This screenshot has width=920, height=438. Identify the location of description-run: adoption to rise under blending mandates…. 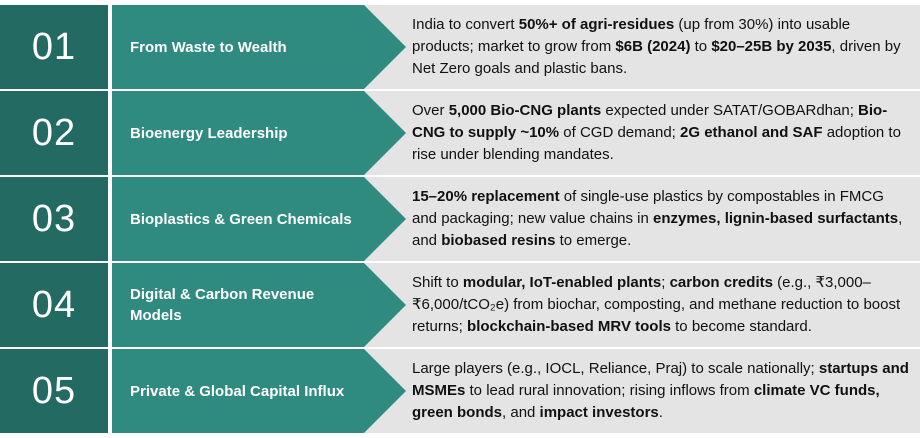
(656, 143).